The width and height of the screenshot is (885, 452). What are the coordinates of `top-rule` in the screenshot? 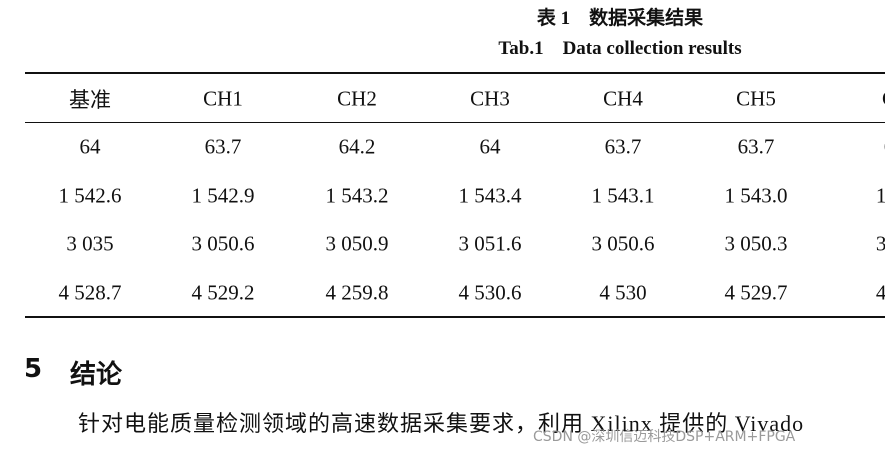 It's located at (455, 73).